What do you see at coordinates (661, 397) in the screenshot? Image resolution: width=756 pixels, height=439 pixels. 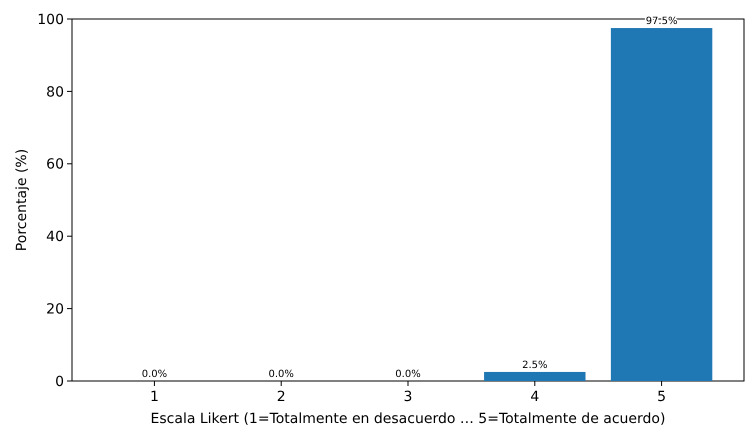 I see `x-tick-label: 5` at bounding box center [661, 397].